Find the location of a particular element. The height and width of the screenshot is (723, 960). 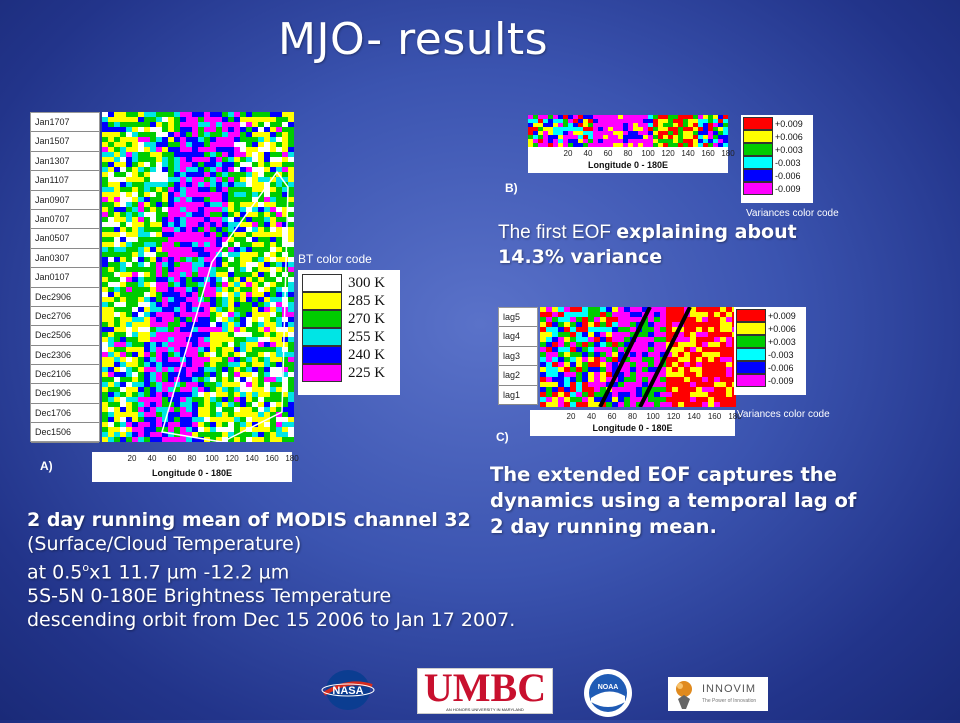

legend-label: -0.009 is located at coordinates (788, 188).